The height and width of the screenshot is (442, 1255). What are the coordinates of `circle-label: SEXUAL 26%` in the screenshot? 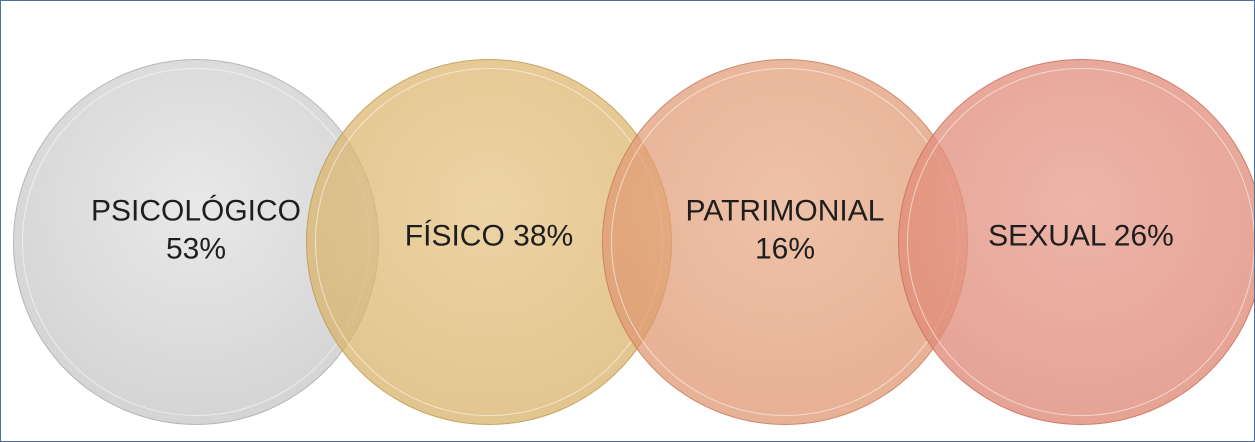 It's located at (1081, 236).